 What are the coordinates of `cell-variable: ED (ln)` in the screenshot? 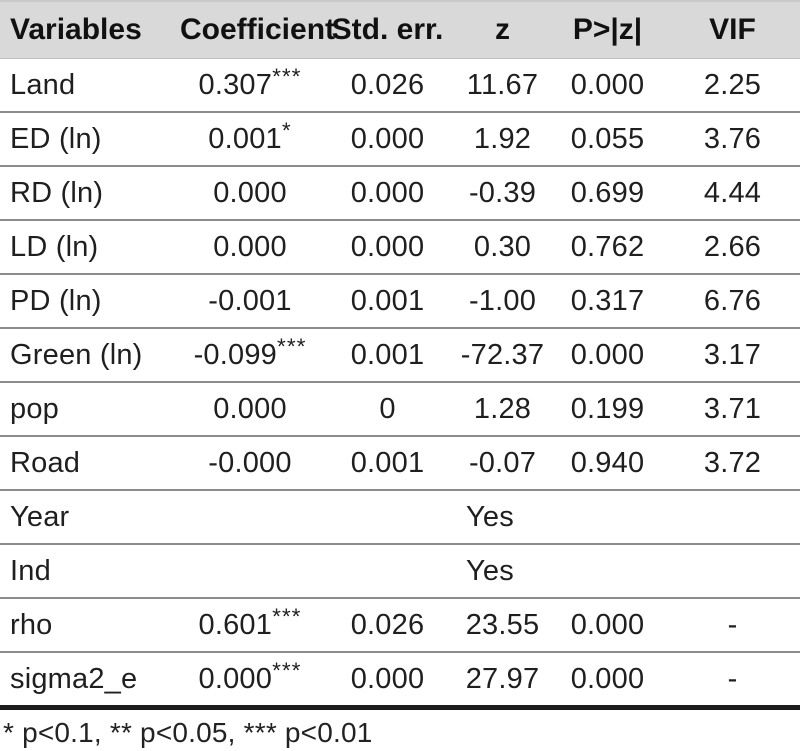 It's located at (90, 138).